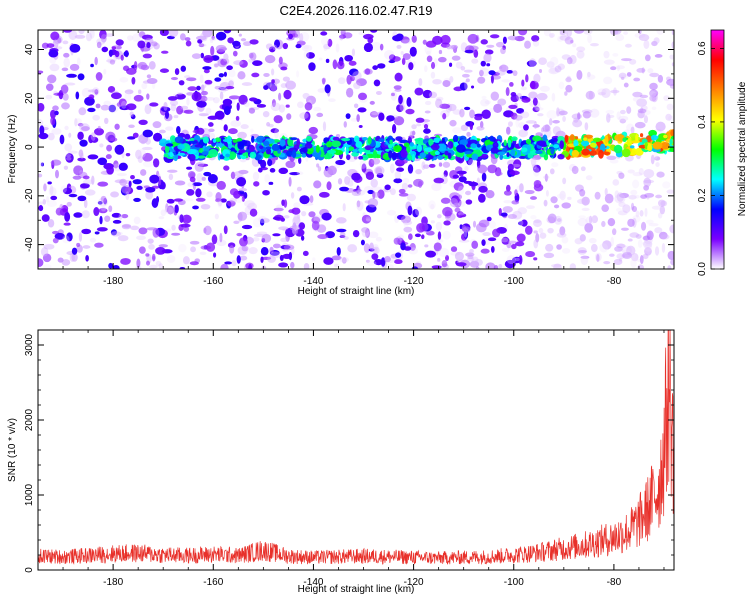 This screenshot has width=750, height=600. Describe the element at coordinates (710, 158) in the screenshot. I see `colorbar-ticks: 0.0 0.2 0.4 0.6` at that location.